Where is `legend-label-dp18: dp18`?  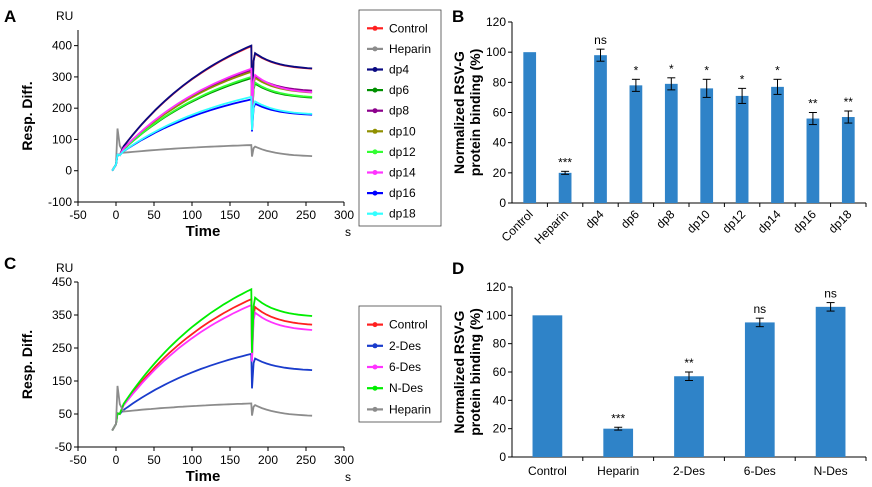
legend-label-dp18: dp18 is located at coordinates (402, 214).